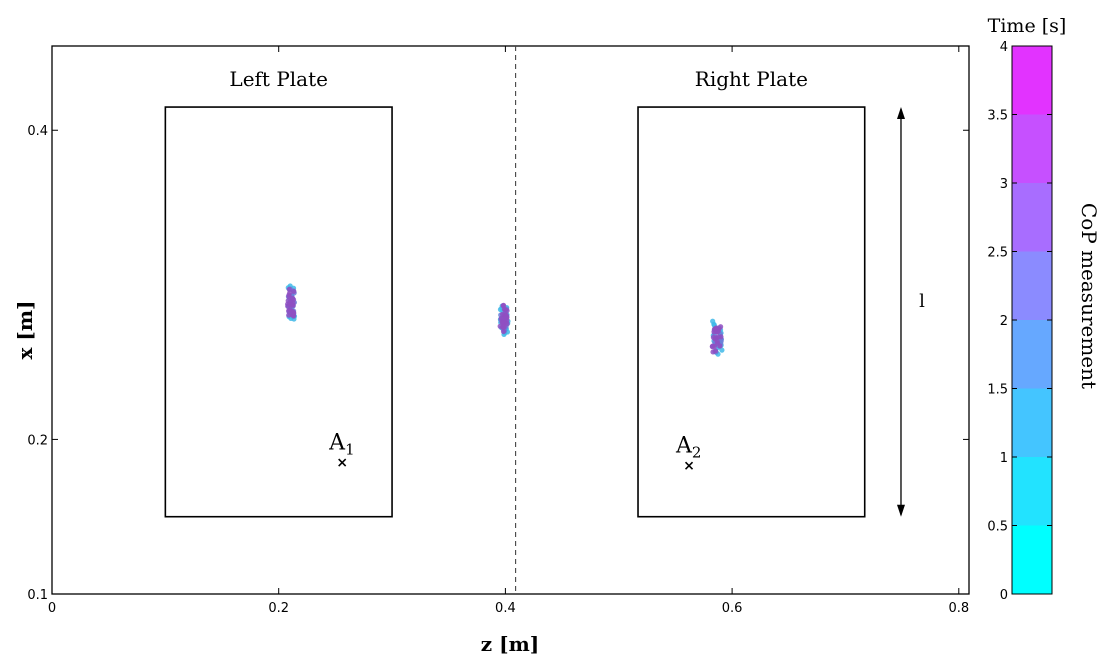 This screenshot has width=1099, height=663. What do you see at coordinates (37, 131) in the screenshot?
I see `y-tick-label: 0.4` at bounding box center [37, 131].